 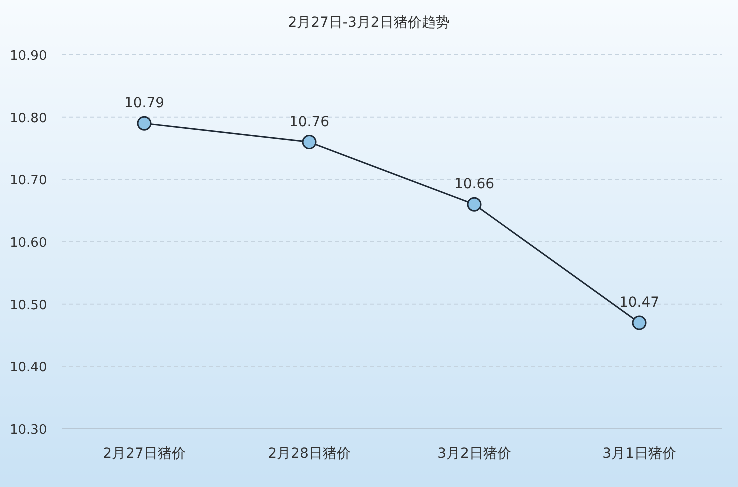 What do you see at coordinates (29, 56) in the screenshot?
I see `y-tick-label: 10.90` at bounding box center [29, 56].